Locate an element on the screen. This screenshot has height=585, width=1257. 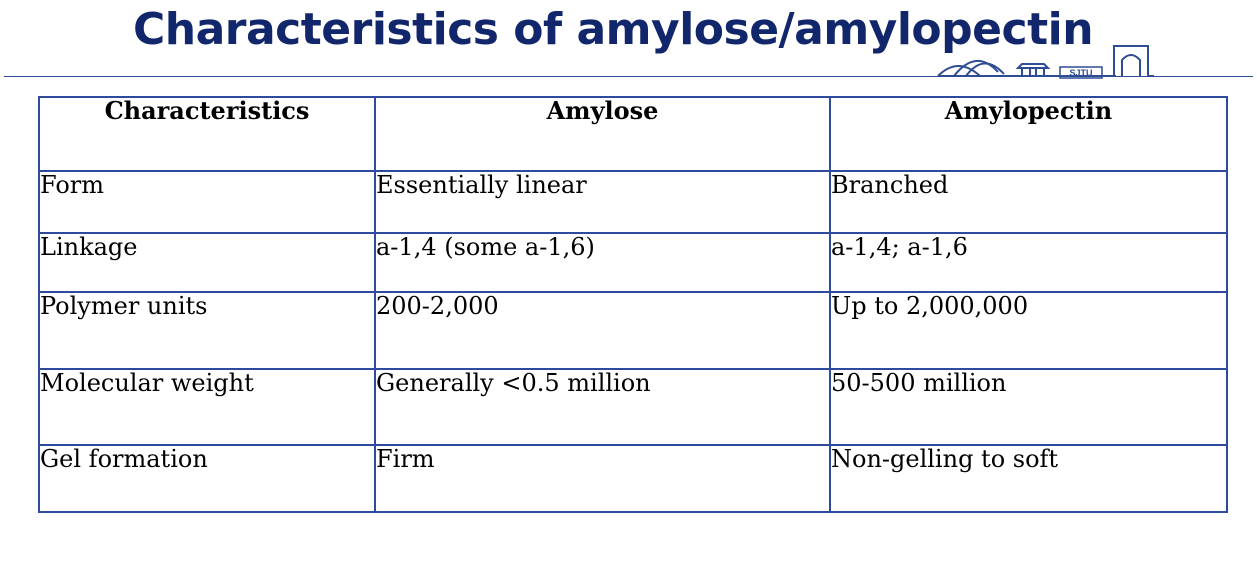
table-header-row: Characteristics Amylose Amylopectin is located at coordinates (633, 134).